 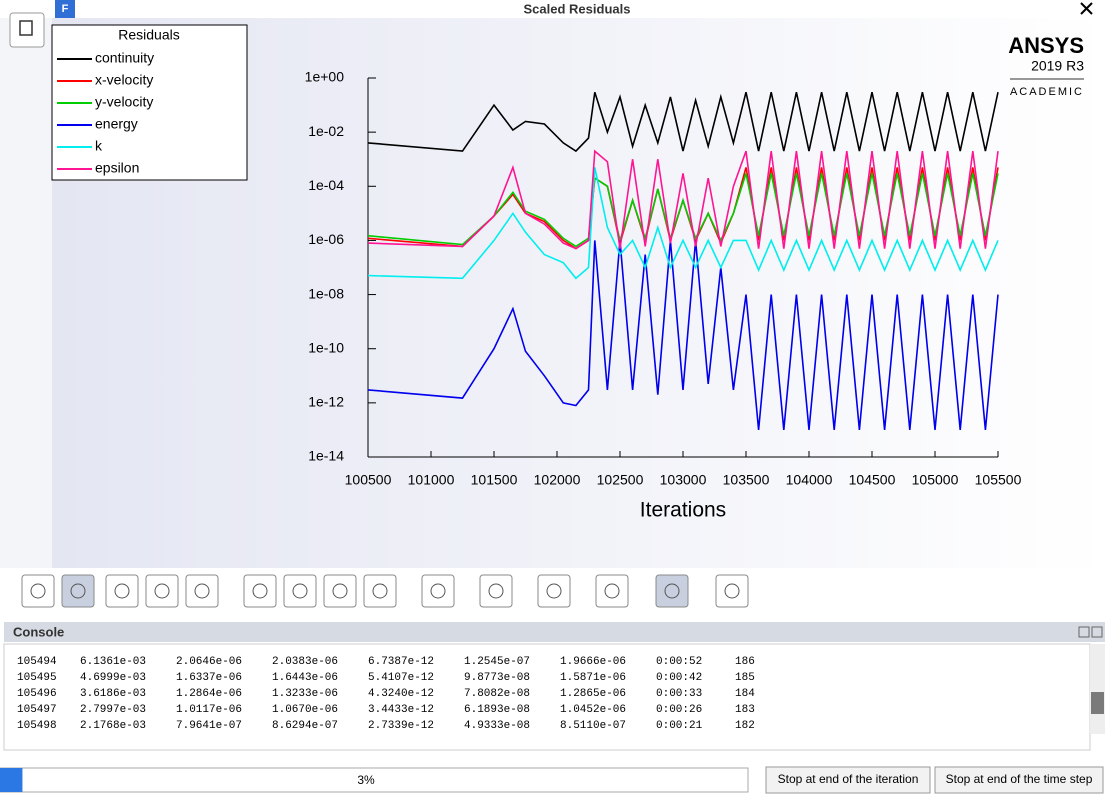 What do you see at coordinates (809, 480) in the screenshot?
I see `x-tick-label: 104000` at bounding box center [809, 480].